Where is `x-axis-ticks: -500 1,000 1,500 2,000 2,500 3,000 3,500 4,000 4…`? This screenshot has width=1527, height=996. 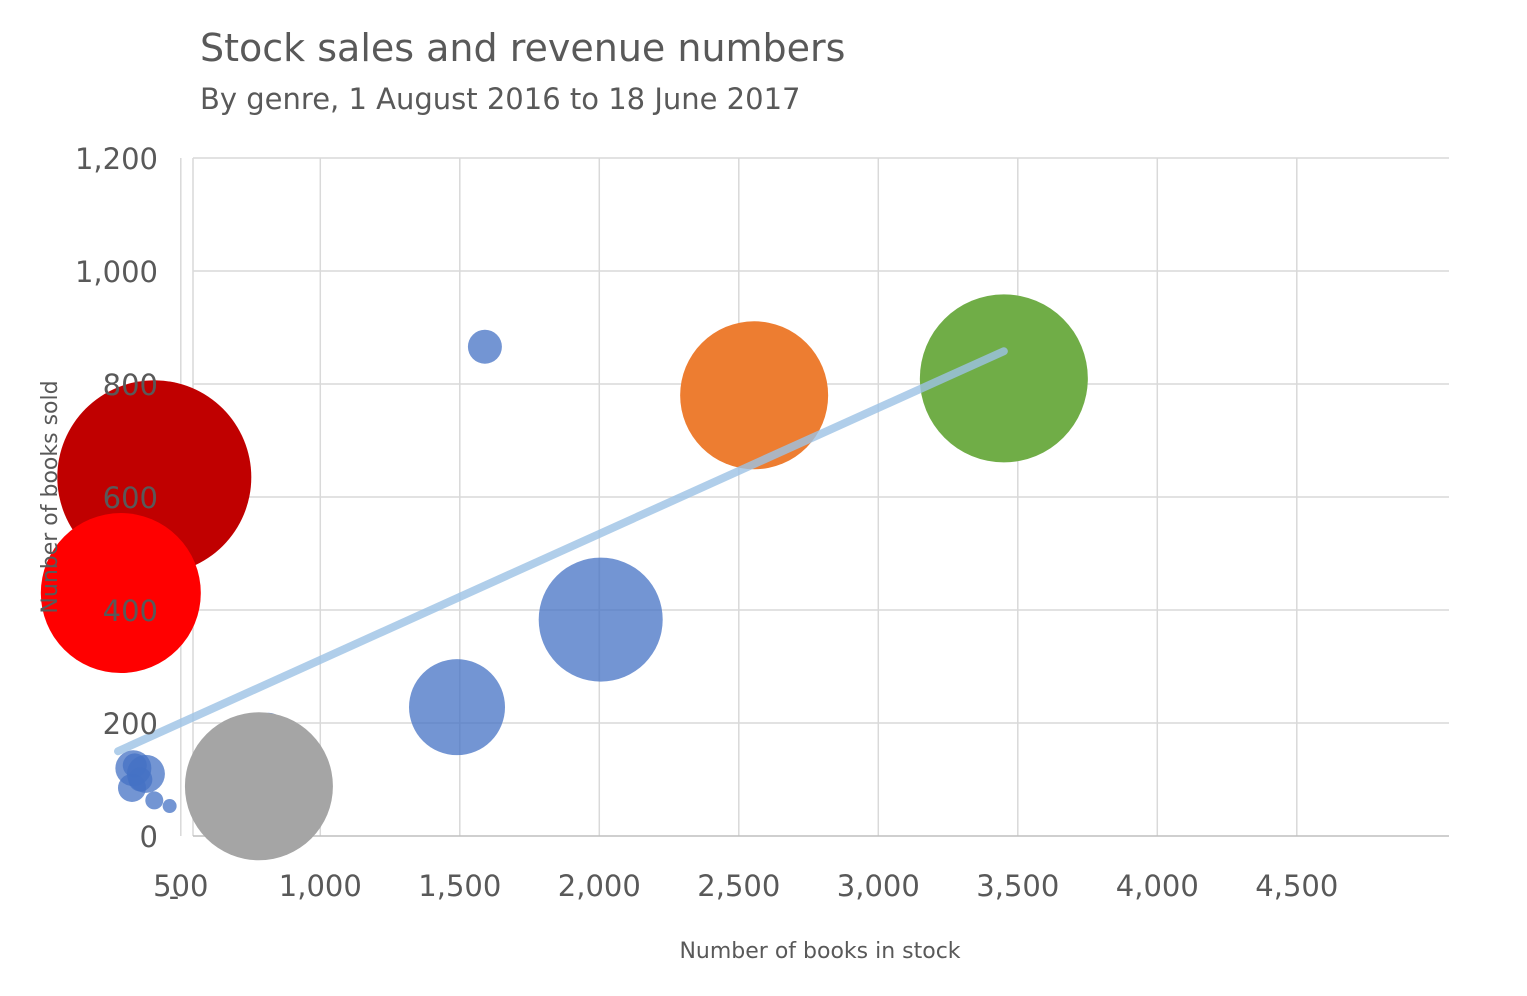
x-axis-ticks: -500 1,000 1,500 2,000 2,500 3,000 3,500 4,000 4… is located at coordinates (745, 891).